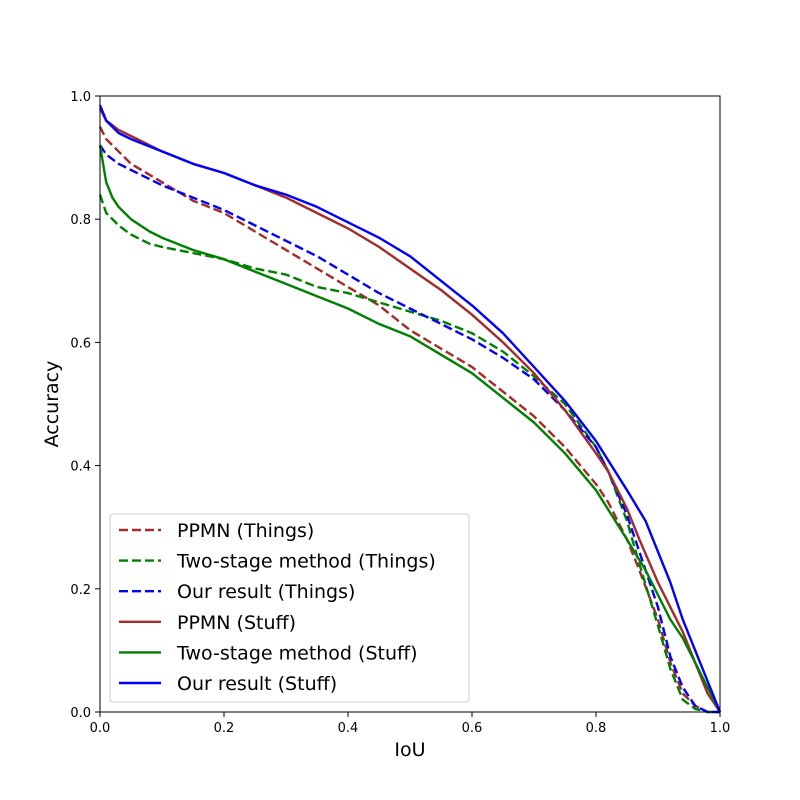  What do you see at coordinates (266, 592) in the screenshot?
I see `legend-label: Our result (Things)` at bounding box center [266, 592].